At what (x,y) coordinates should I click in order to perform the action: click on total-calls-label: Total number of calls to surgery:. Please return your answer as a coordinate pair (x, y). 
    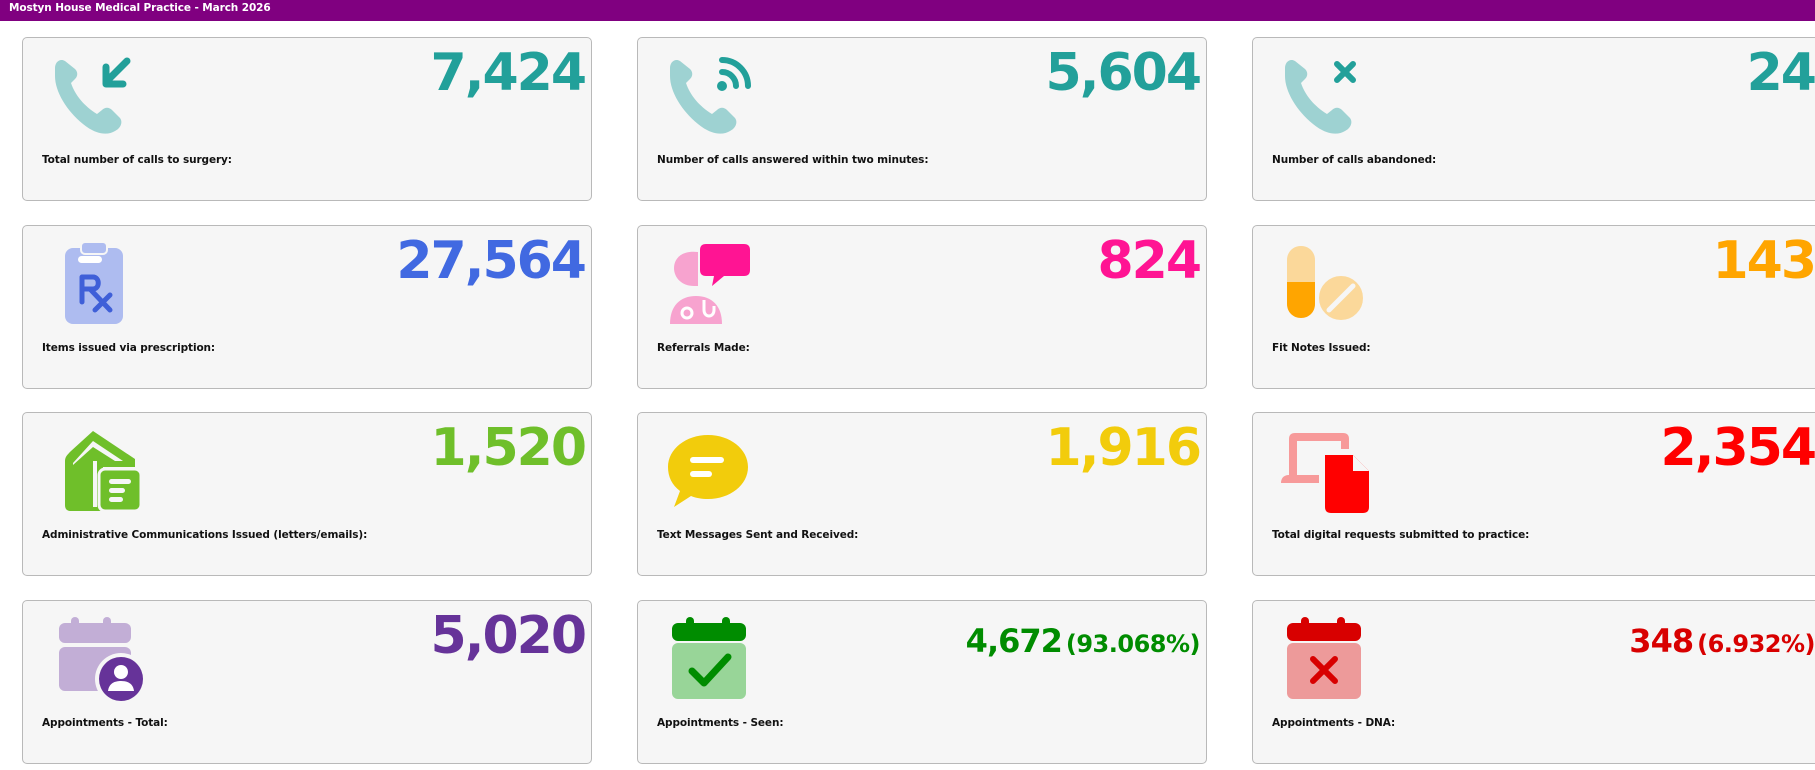
    Looking at the image, I should click on (137, 160).